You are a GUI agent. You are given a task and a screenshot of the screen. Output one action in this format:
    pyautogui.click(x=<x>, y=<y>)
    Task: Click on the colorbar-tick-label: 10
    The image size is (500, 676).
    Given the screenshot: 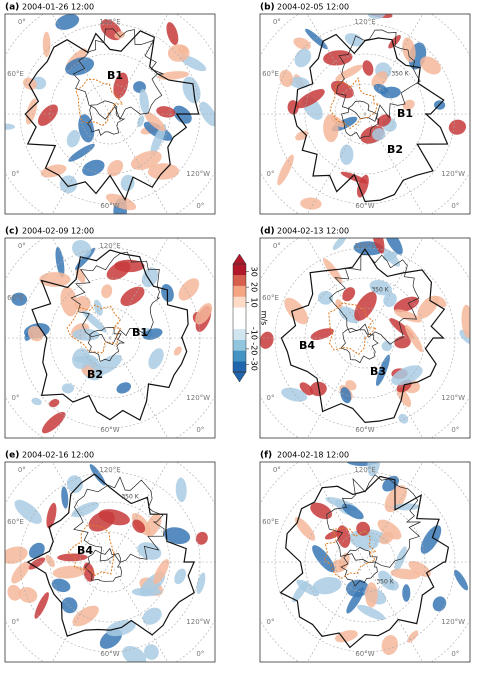 What is the action you would take?
    pyautogui.click(x=254, y=302)
    